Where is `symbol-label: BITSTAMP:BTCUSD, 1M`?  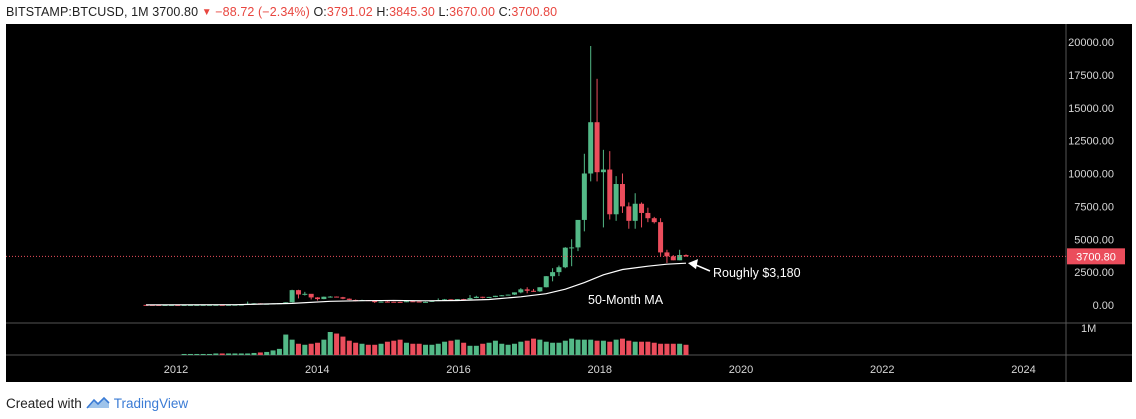
symbol-label: BITSTAMP:BTCUSD, 1M is located at coordinates (77, 12).